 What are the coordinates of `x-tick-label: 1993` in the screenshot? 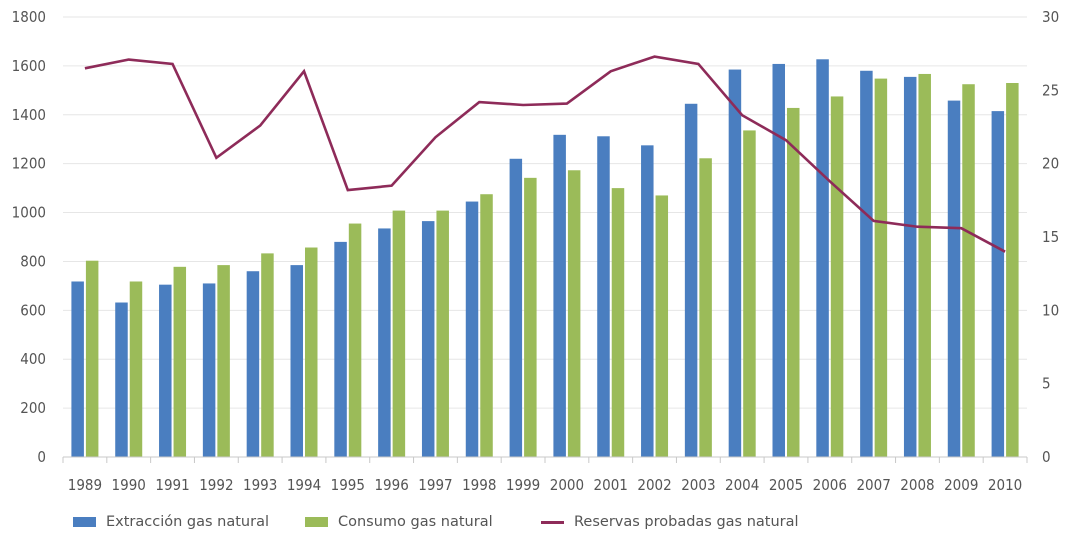 It's located at (260, 485).